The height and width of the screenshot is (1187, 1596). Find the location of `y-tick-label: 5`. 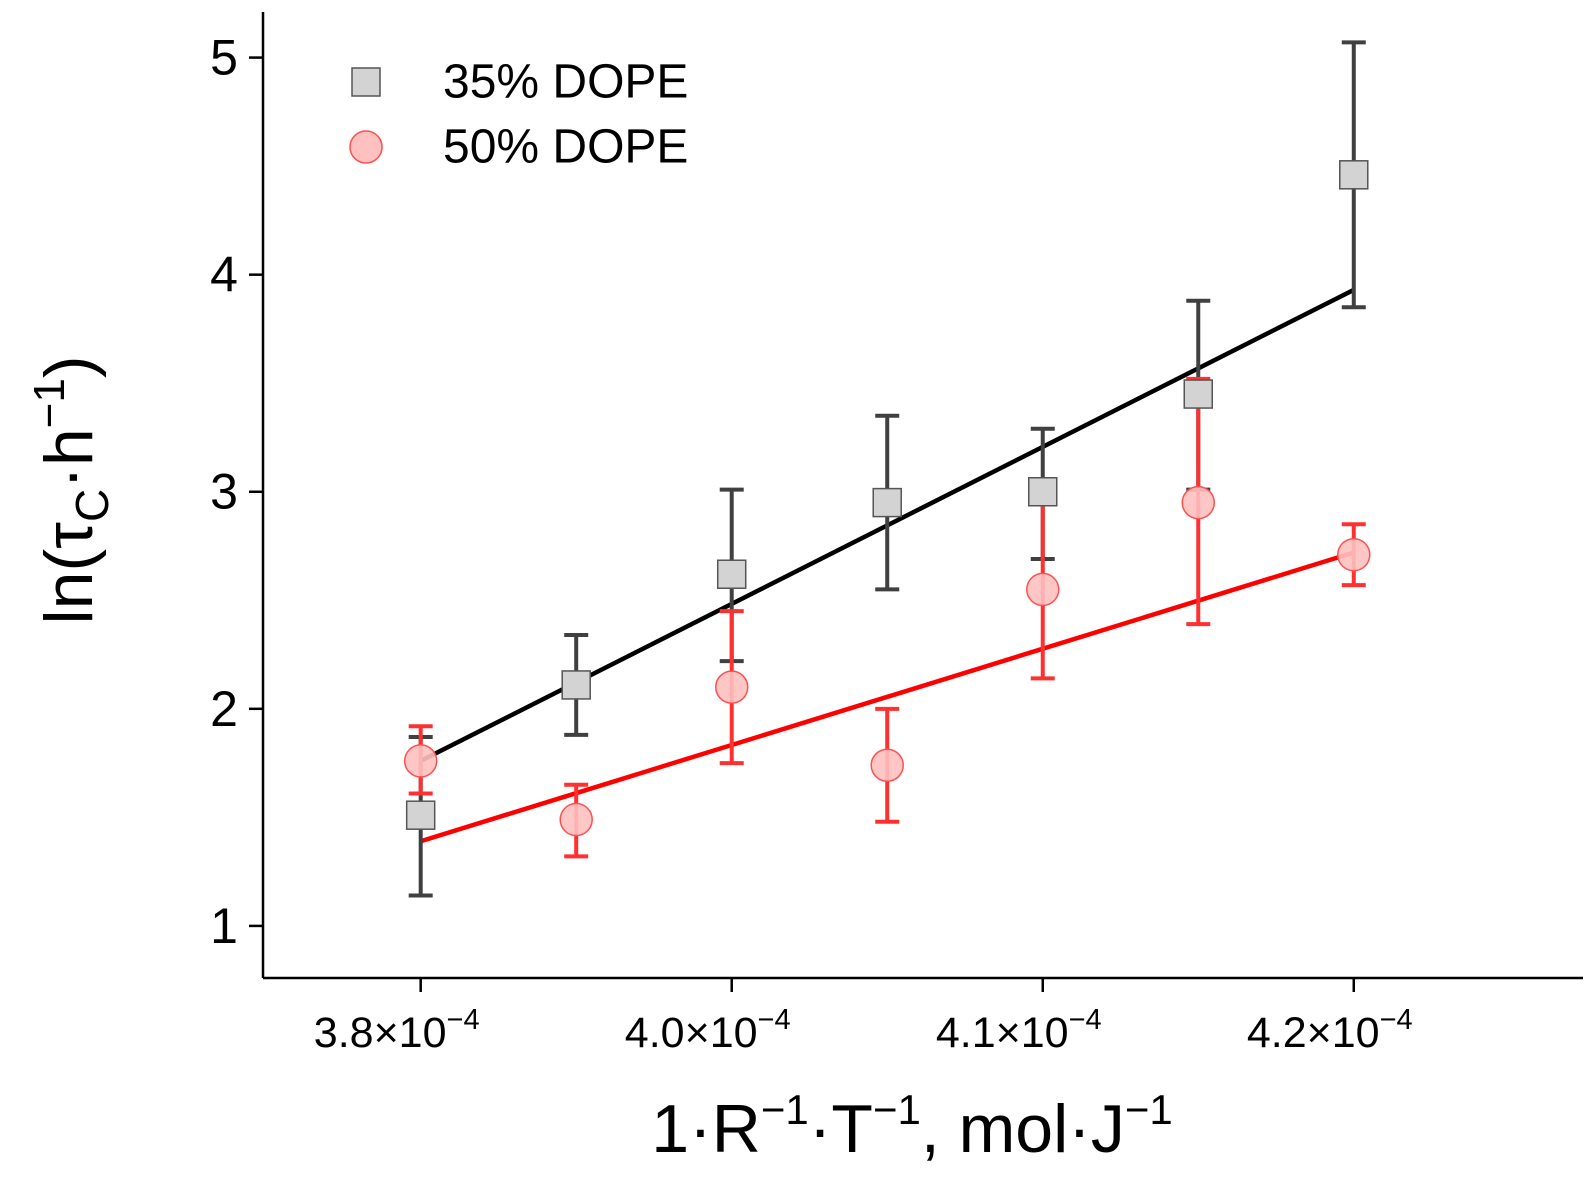

y-tick-label: 5 is located at coordinates (224, 58).